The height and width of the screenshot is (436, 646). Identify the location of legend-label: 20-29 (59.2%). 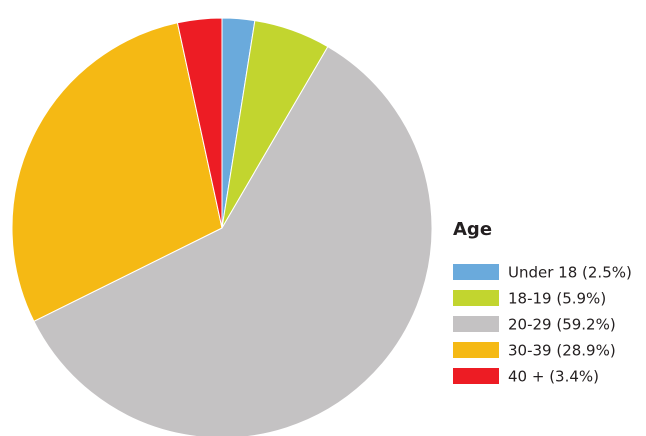
(562, 325).